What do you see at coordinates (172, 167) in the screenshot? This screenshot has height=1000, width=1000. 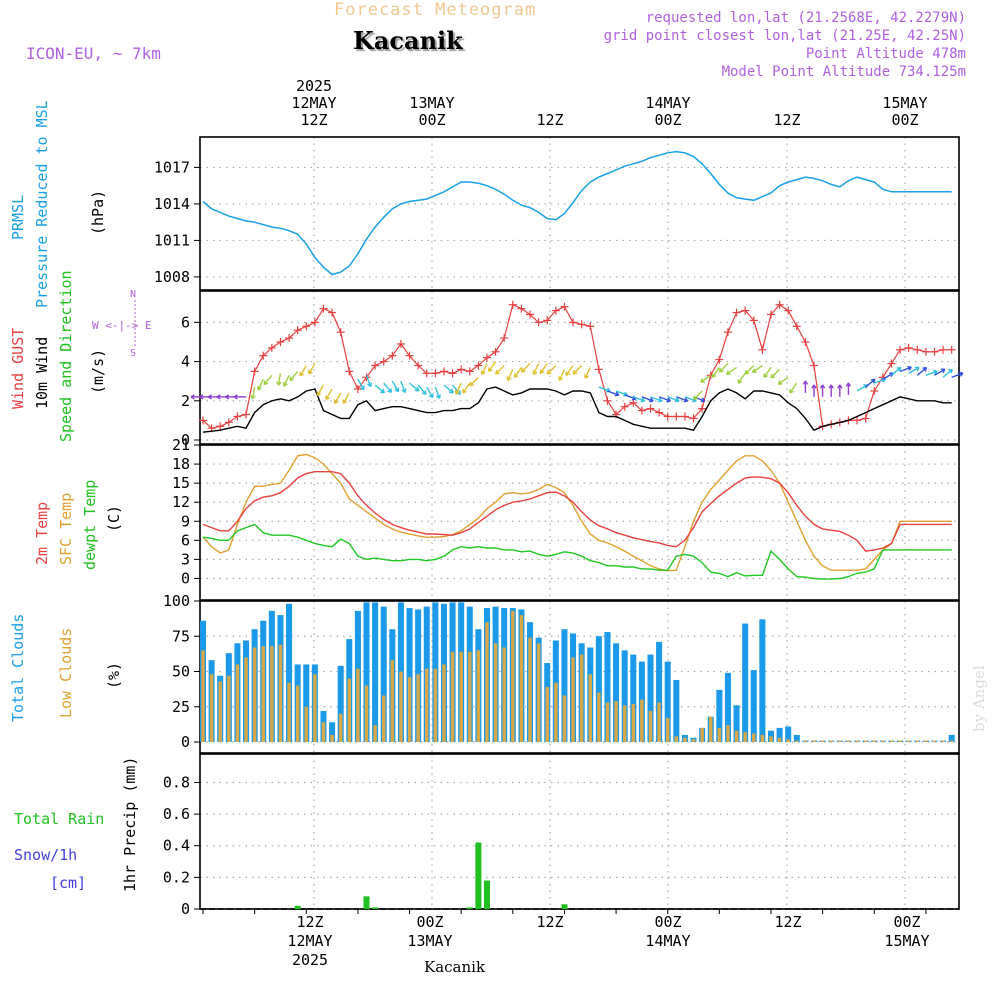 I see `y-tick-label: 1017` at bounding box center [172, 167].